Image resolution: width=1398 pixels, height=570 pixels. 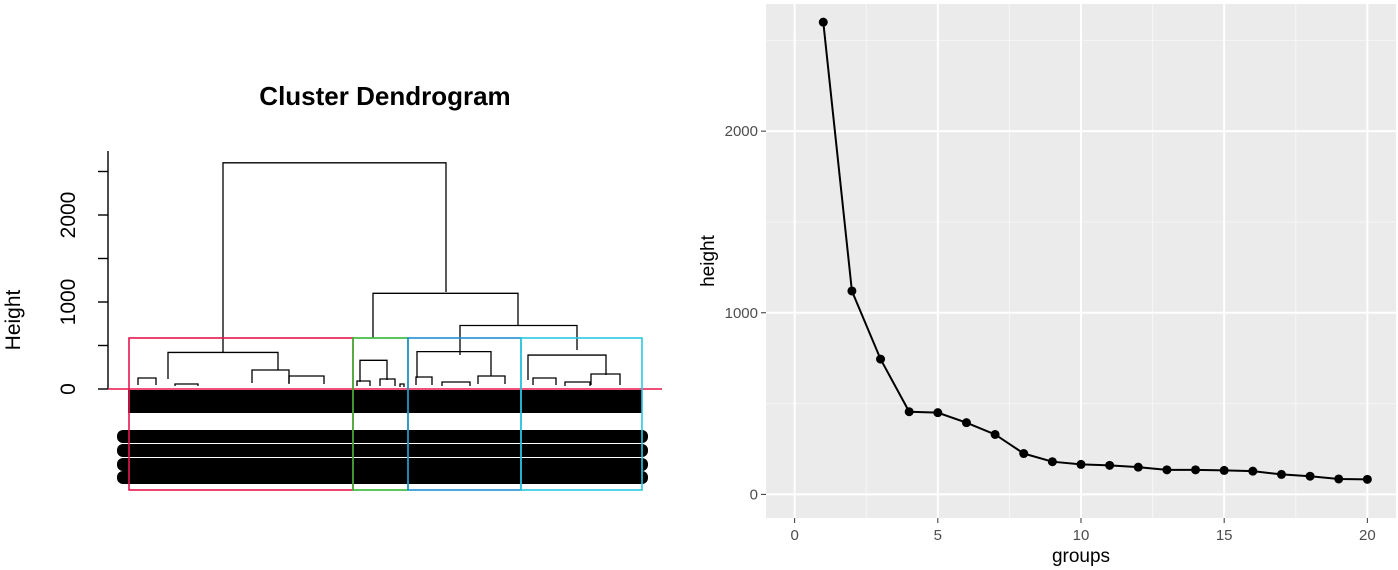 I want to click on y-tick-label: 1000, so click(x=741, y=313).